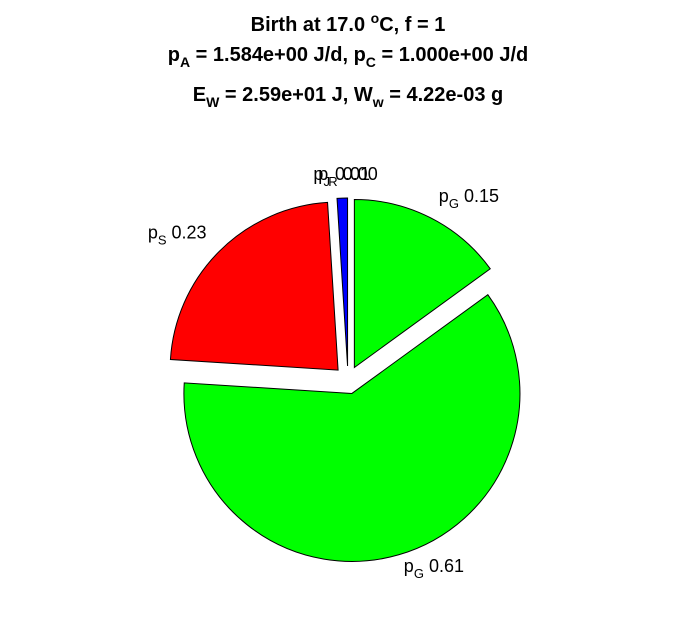 The width and height of the screenshot is (696, 618). Describe the element at coordinates (348, 97) in the screenshot. I see `chart-title-line-3: EW = 2.59e+01 J, Ww = 4.22e-03 g` at that location.